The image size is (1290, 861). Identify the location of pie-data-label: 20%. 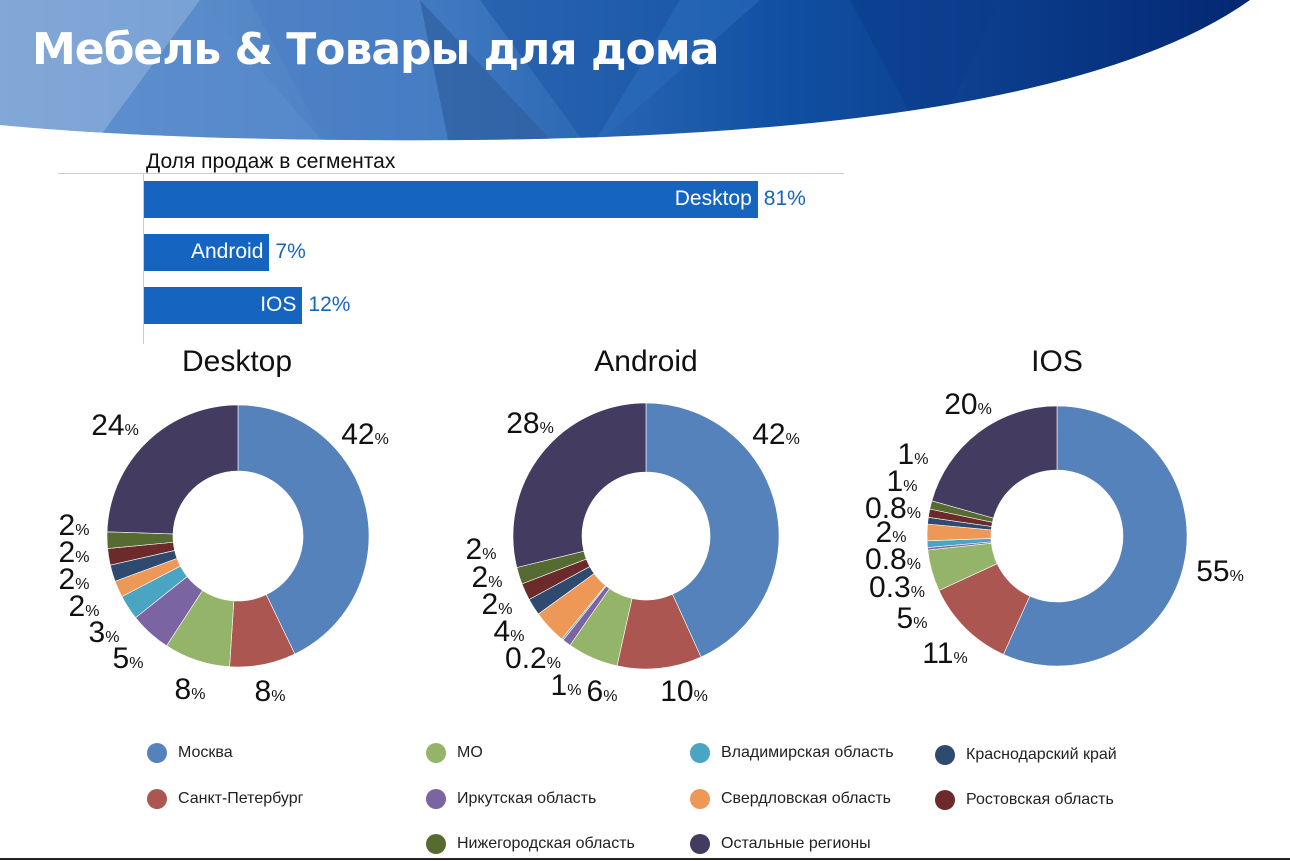
(968, 404).